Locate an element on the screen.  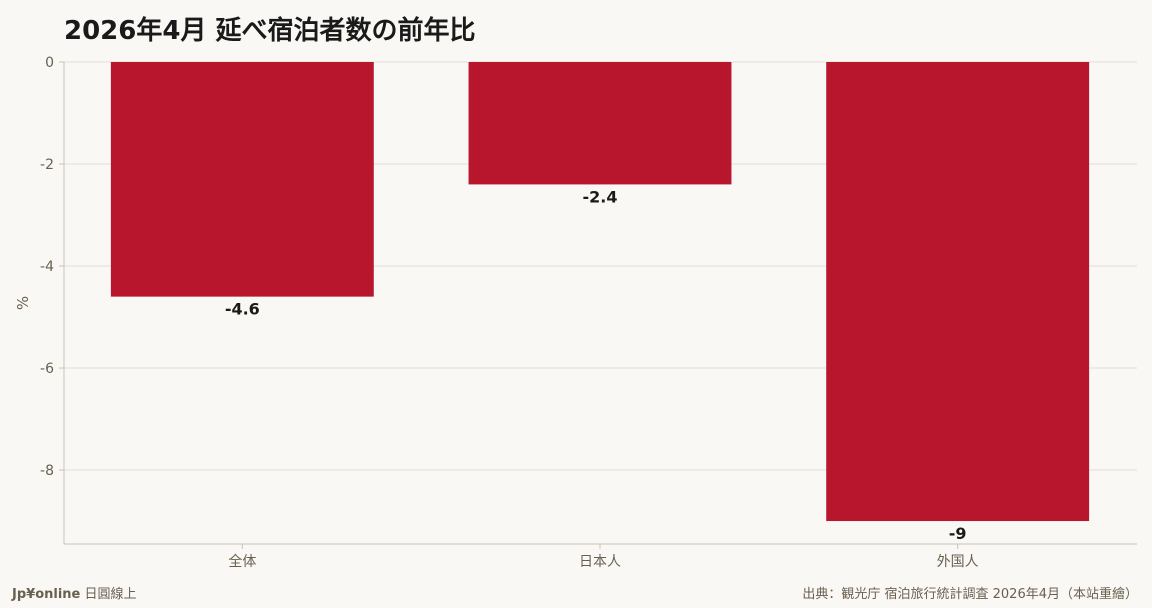
footer-brand: Jp¥online 日圓線上 is located at coordinates (74, 592).